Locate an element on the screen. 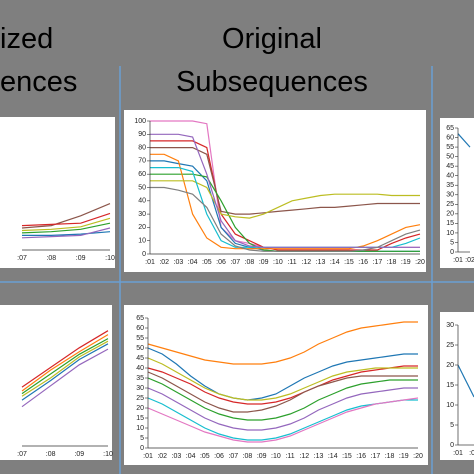  y-tick-label: 90 is located at coordinates (142, 134).